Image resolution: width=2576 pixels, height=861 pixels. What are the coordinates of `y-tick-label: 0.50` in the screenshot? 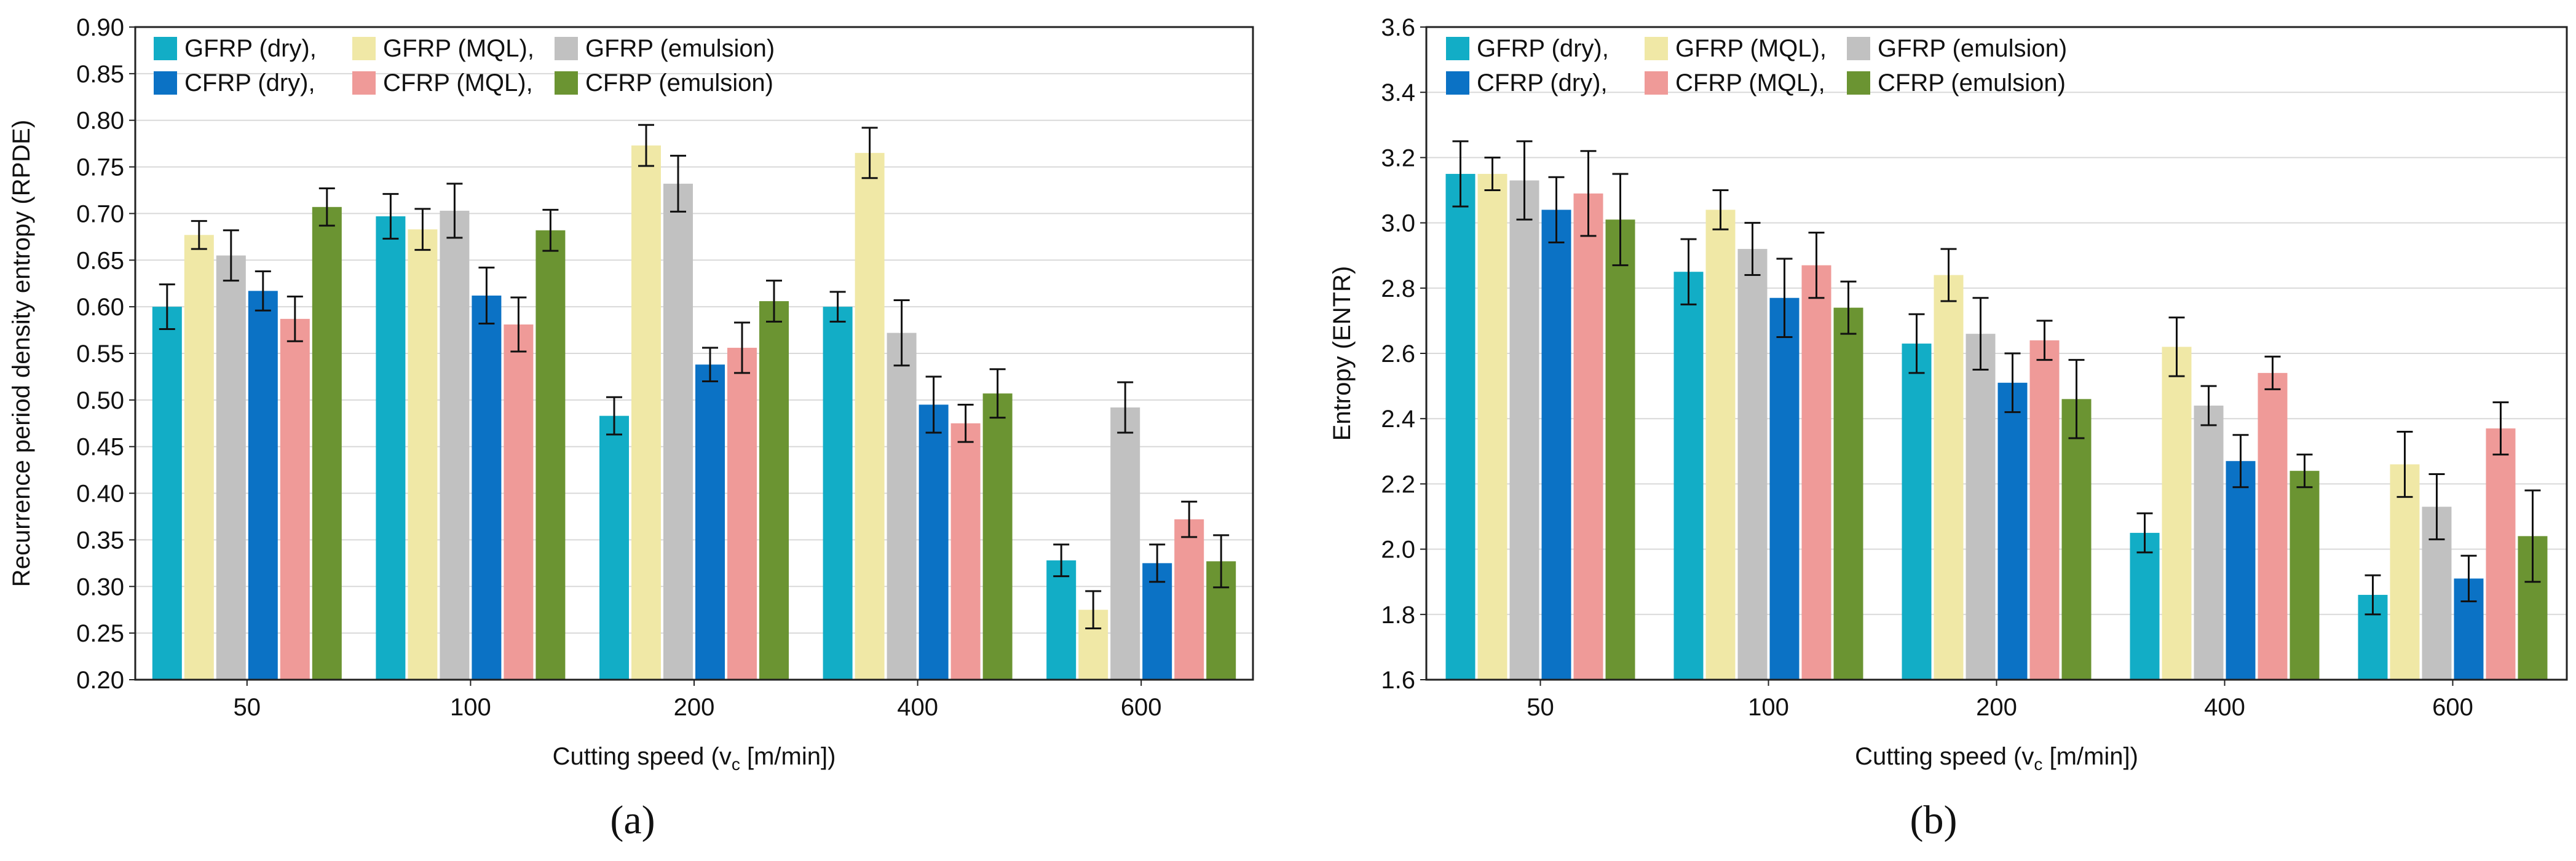 It's located at (100, 400).